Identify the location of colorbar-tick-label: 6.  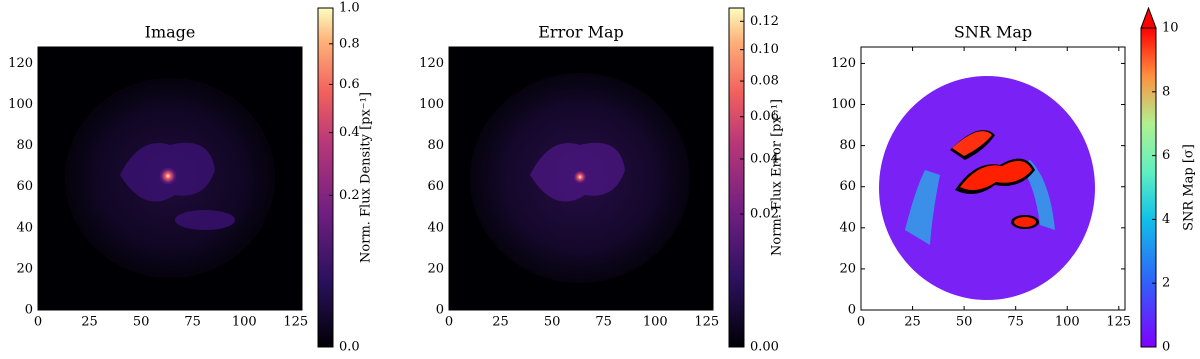
(1166, 155).